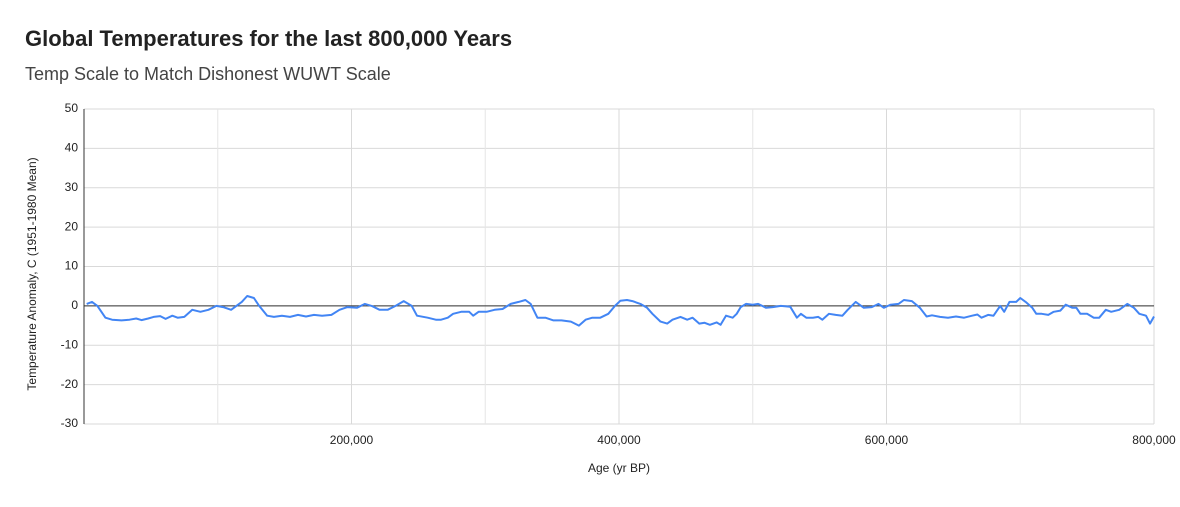  Describe the element at coordinates (70, 384) in the screenshot. I see `y-tick-label: -20` at that location.